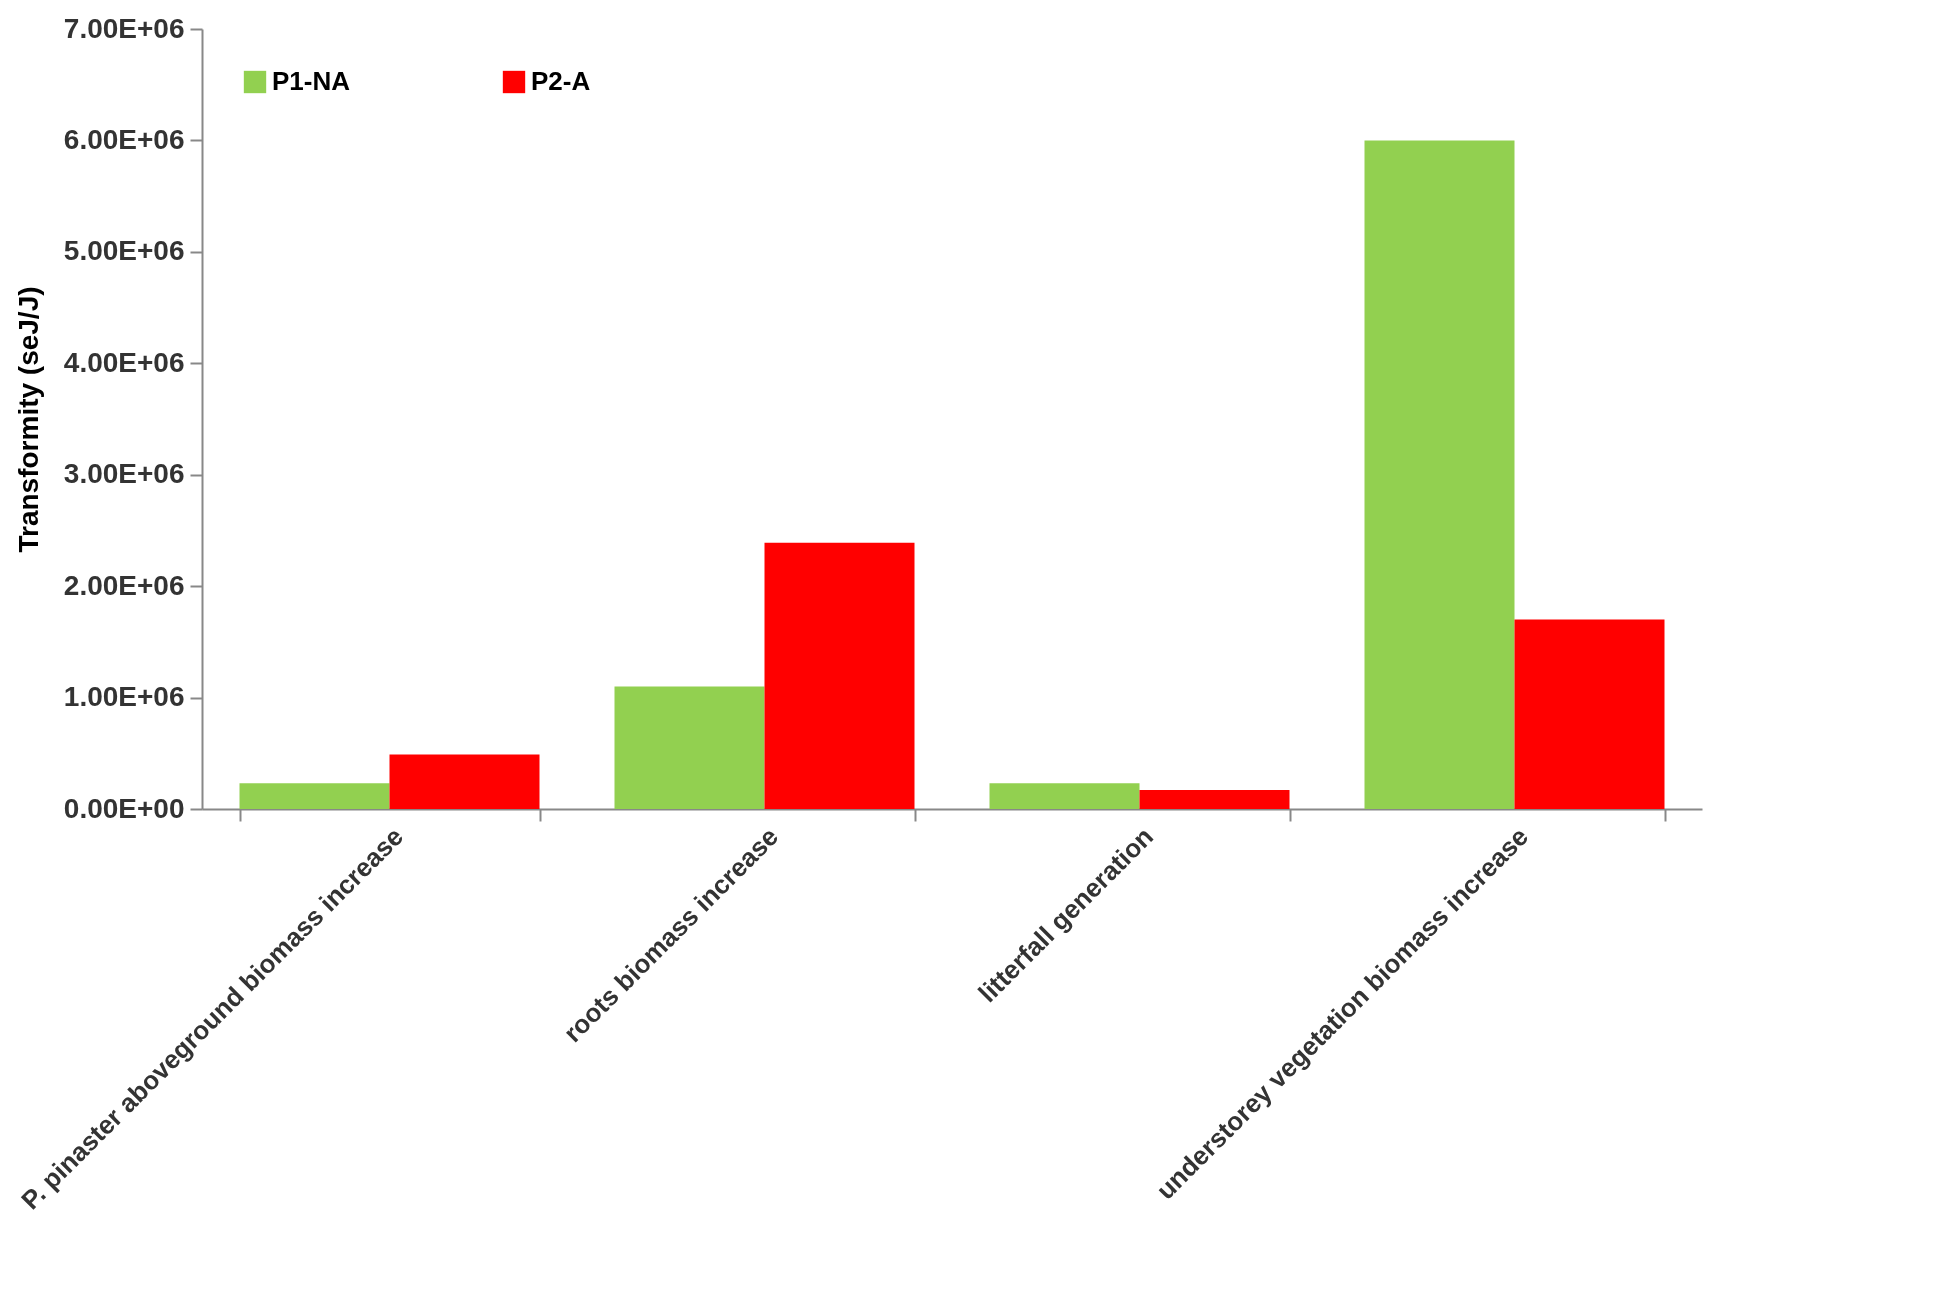 This screenshot has height=1307, width=1933. What do you see at coordinates (124, 139) in the screenshot?
I see `y-tick-label: 6.00E+06` at bounding box center [124, 139].